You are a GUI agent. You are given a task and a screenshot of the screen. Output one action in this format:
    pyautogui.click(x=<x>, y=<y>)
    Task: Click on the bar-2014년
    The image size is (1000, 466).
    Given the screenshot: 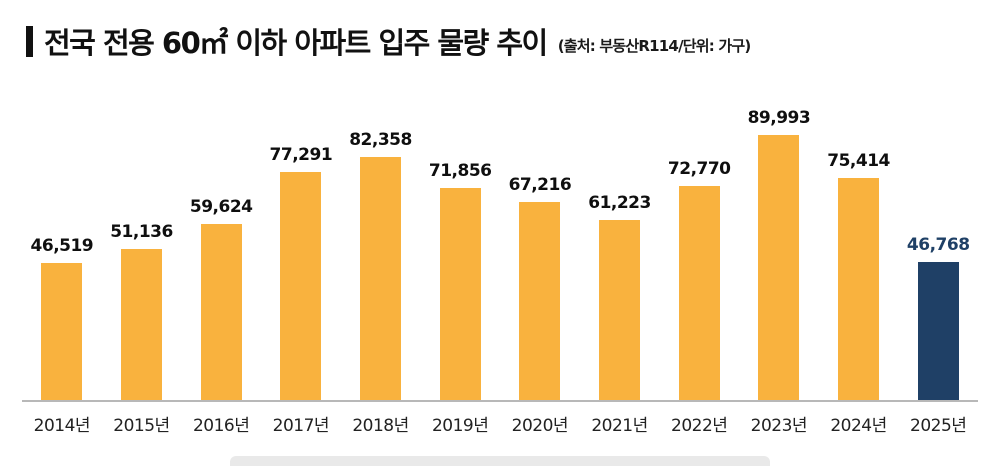 What is the action you would take?
    pyautogui.click(x=62, y=331)
    